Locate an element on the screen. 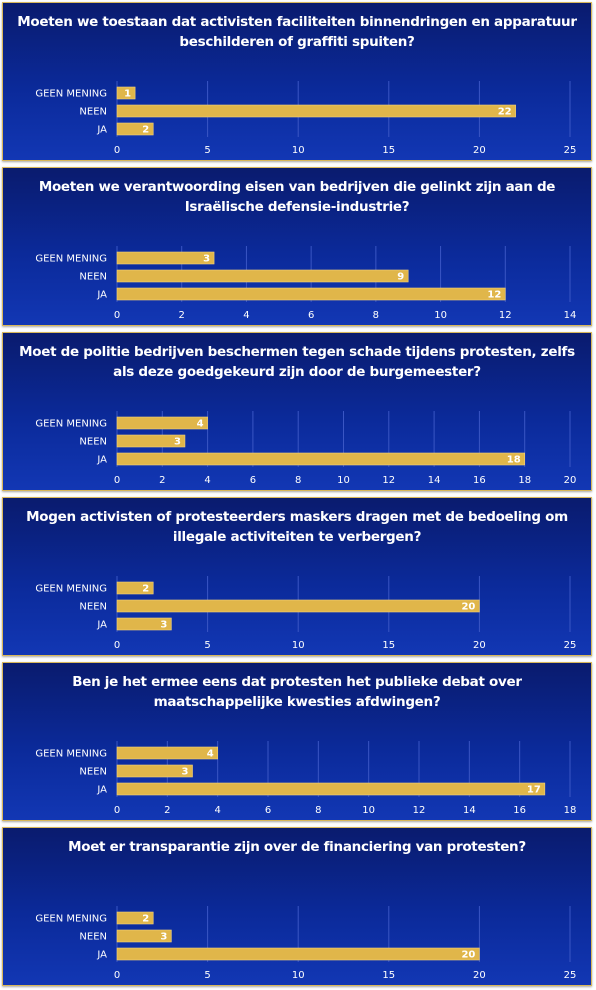  bar-chart: 0 2 4 6 8 10 12 14 16 18 20 GEEN MENING 4 NEEN 3 JA 18 is located at coordinates (306, 448).